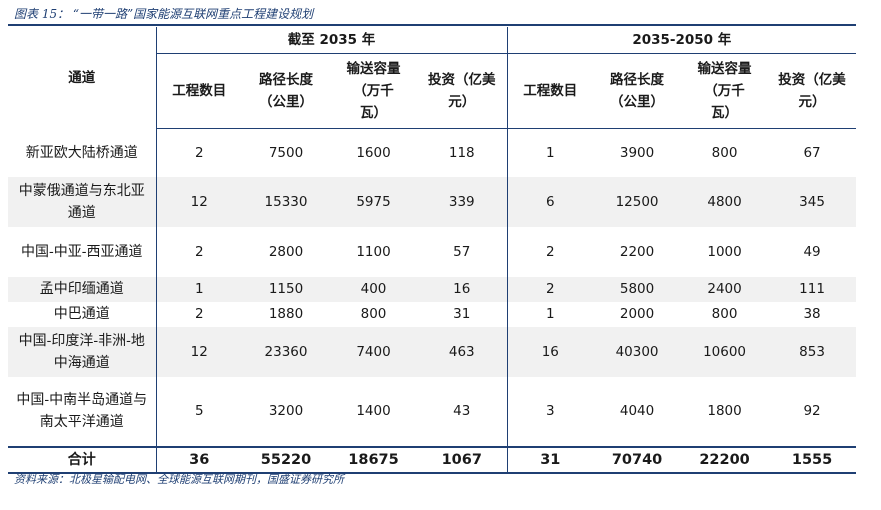  What do you see at coordinates (198, 289) in the screenshot?
I see `cell-projects-2035: 1` at bounding box center [198, 289].